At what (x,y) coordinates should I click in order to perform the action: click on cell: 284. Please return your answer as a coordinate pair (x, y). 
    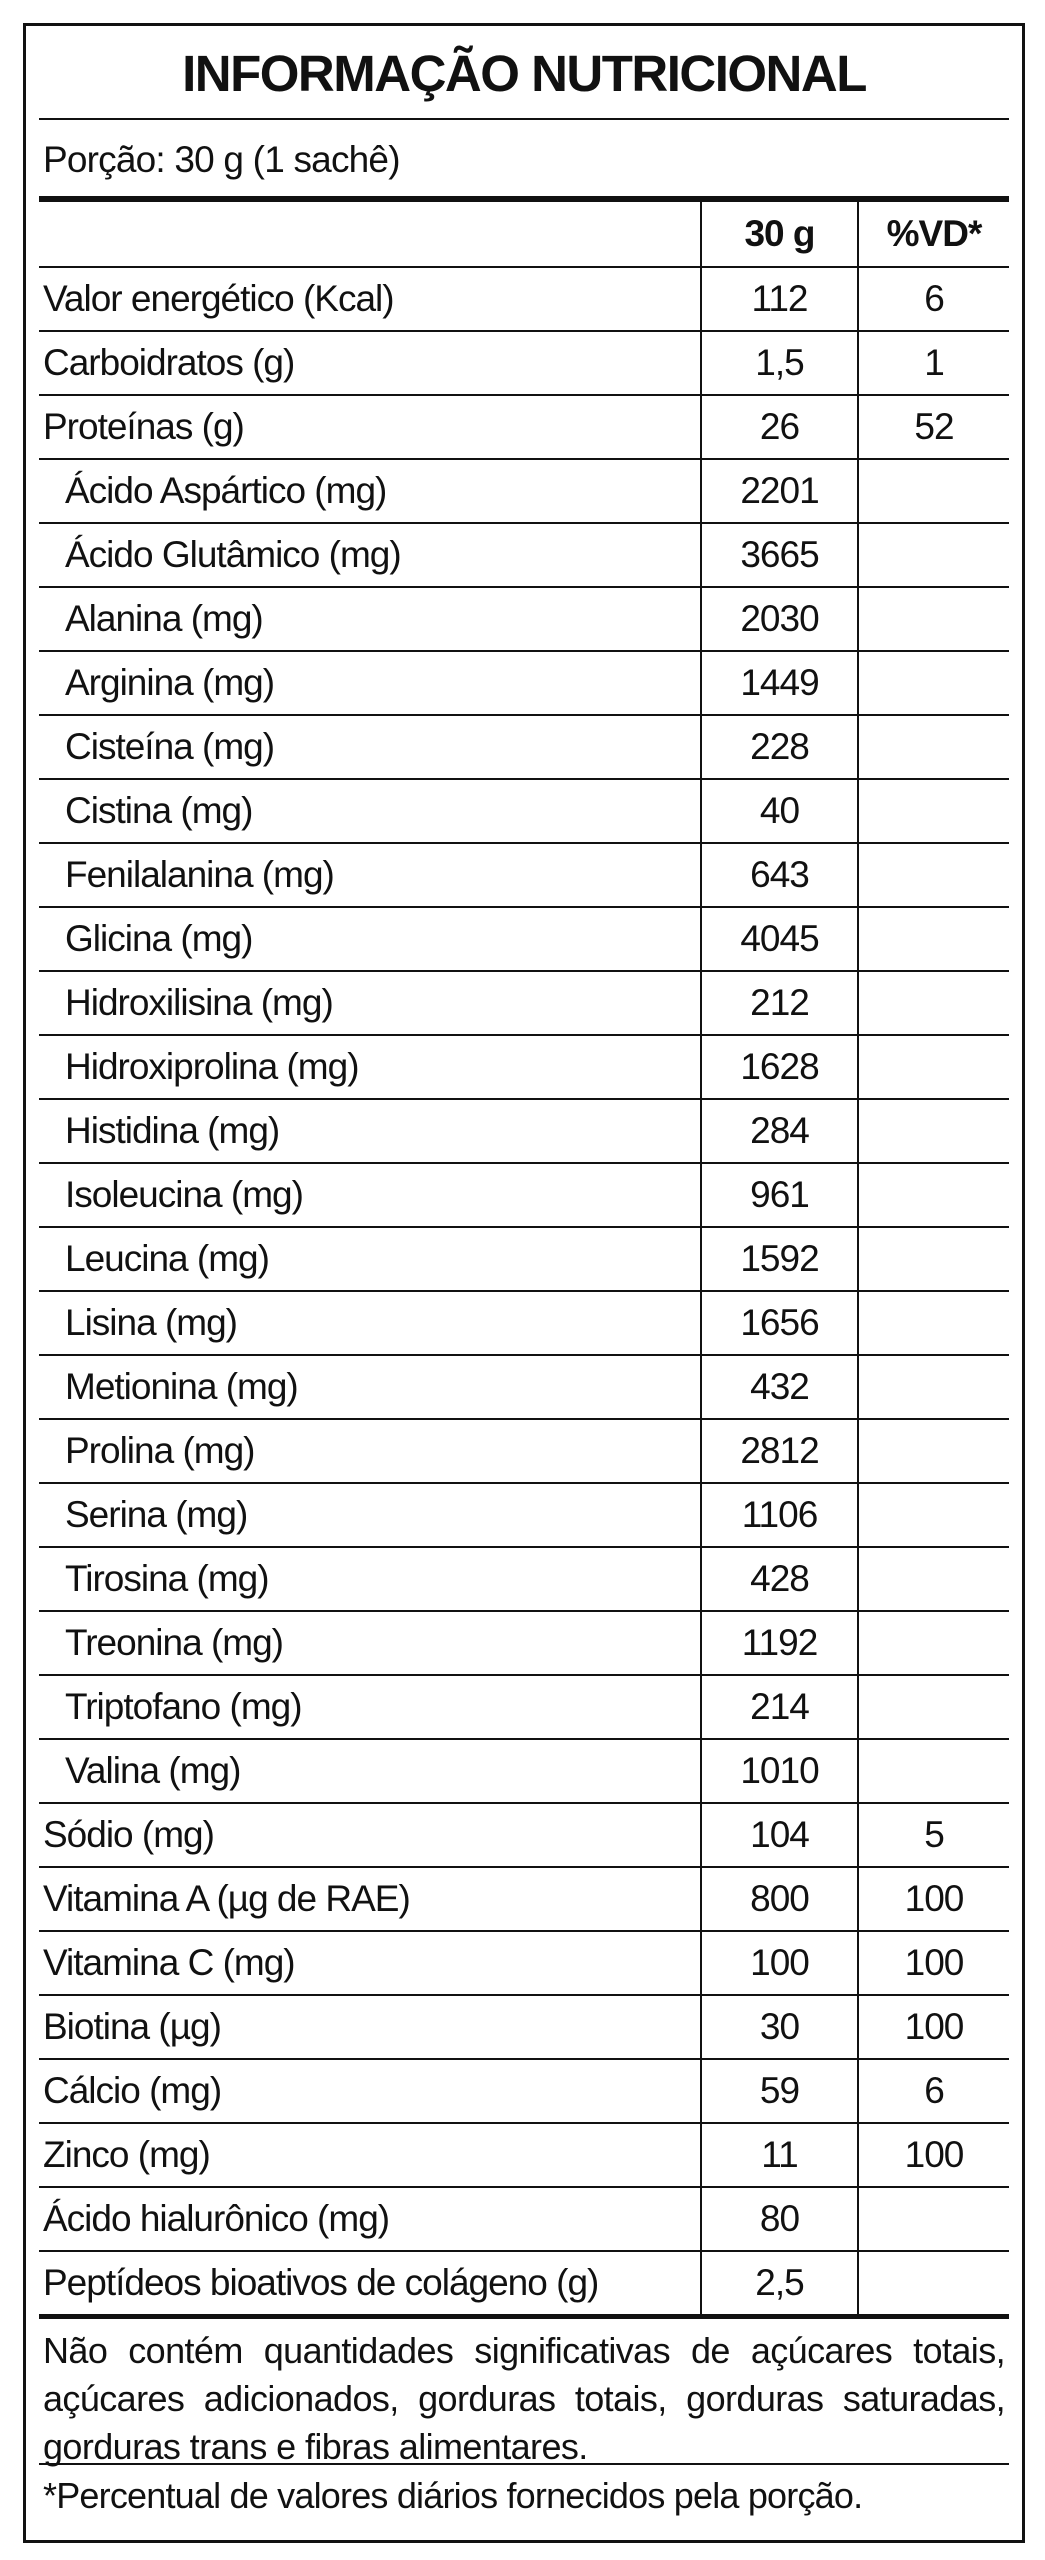
    Looking at the image, I should click on (779, 1131).